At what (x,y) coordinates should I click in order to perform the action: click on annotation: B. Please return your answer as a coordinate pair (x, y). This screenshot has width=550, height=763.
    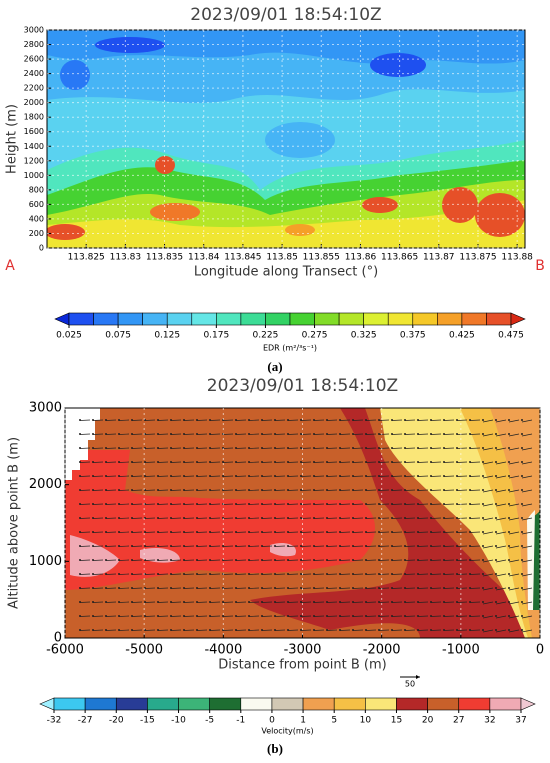
    Looking at the image, I should click on (540, 266).